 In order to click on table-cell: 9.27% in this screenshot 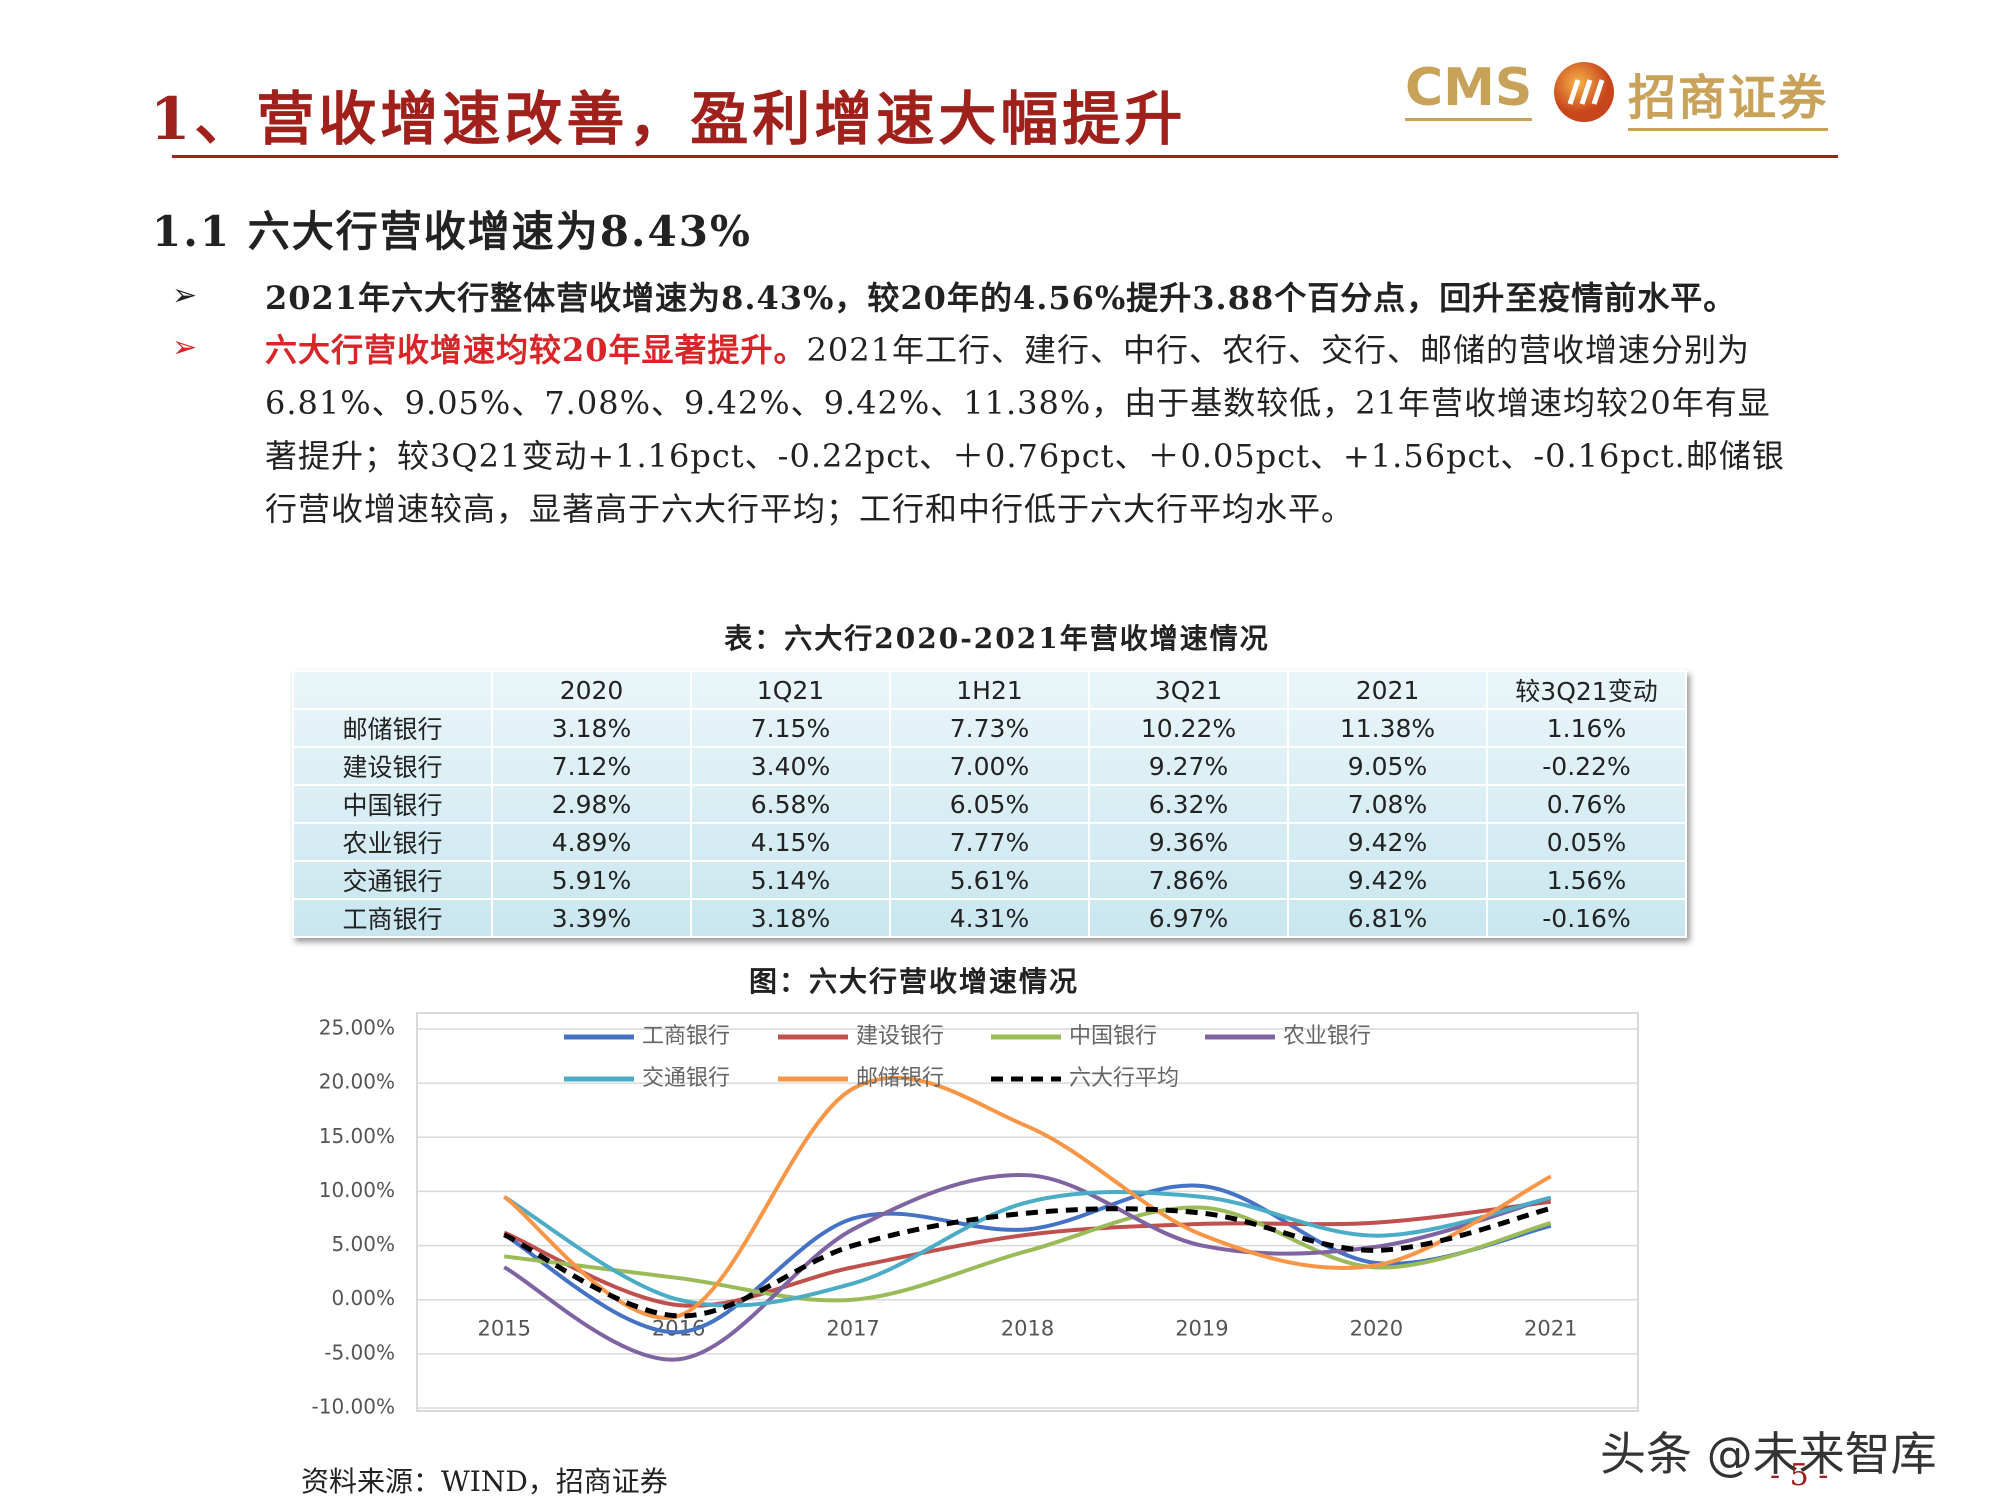, I will do `click(1188, 766)`.